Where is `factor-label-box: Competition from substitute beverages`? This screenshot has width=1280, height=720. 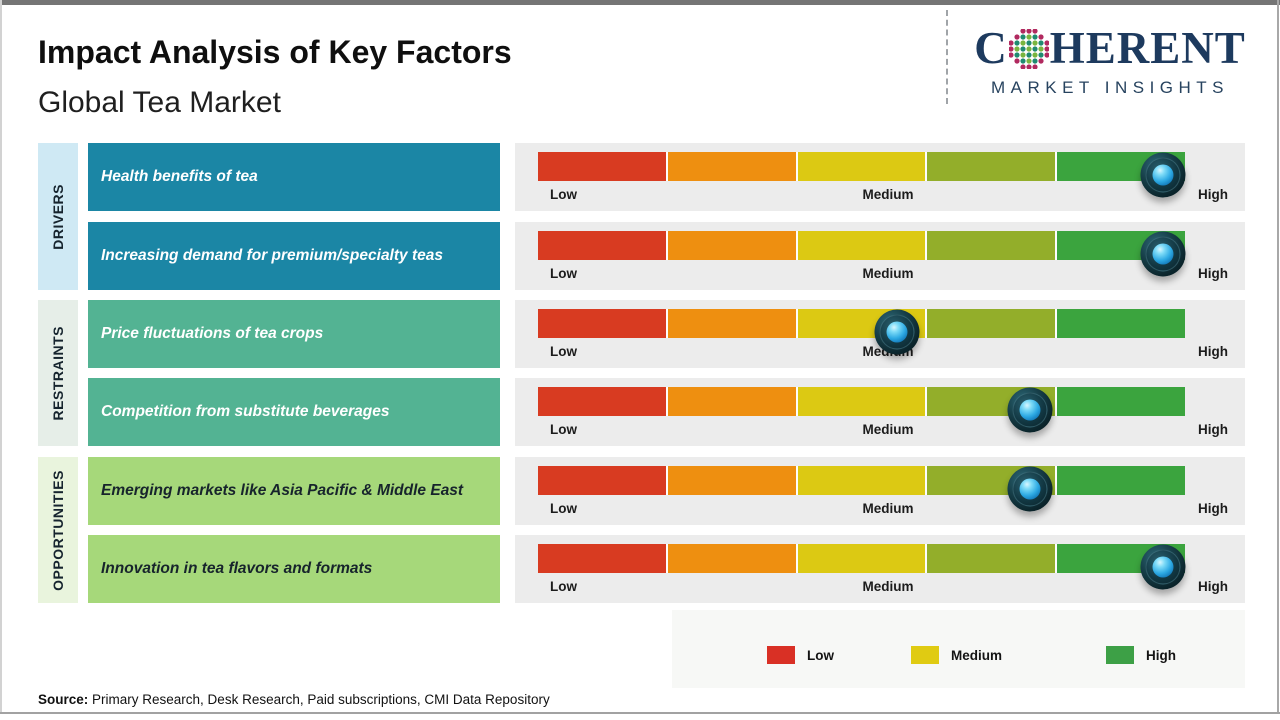
factor-label-box: Competition from substitute beverages is located at coordinates (294, 412).